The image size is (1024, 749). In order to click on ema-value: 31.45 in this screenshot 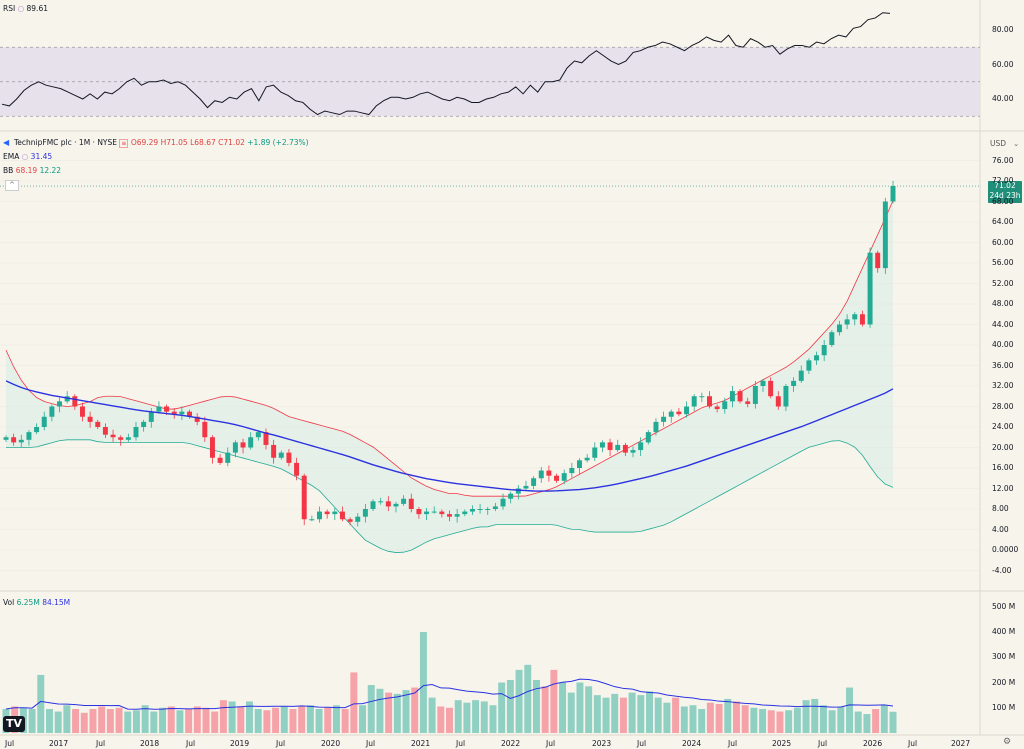, I will do `click(41, 156)`.